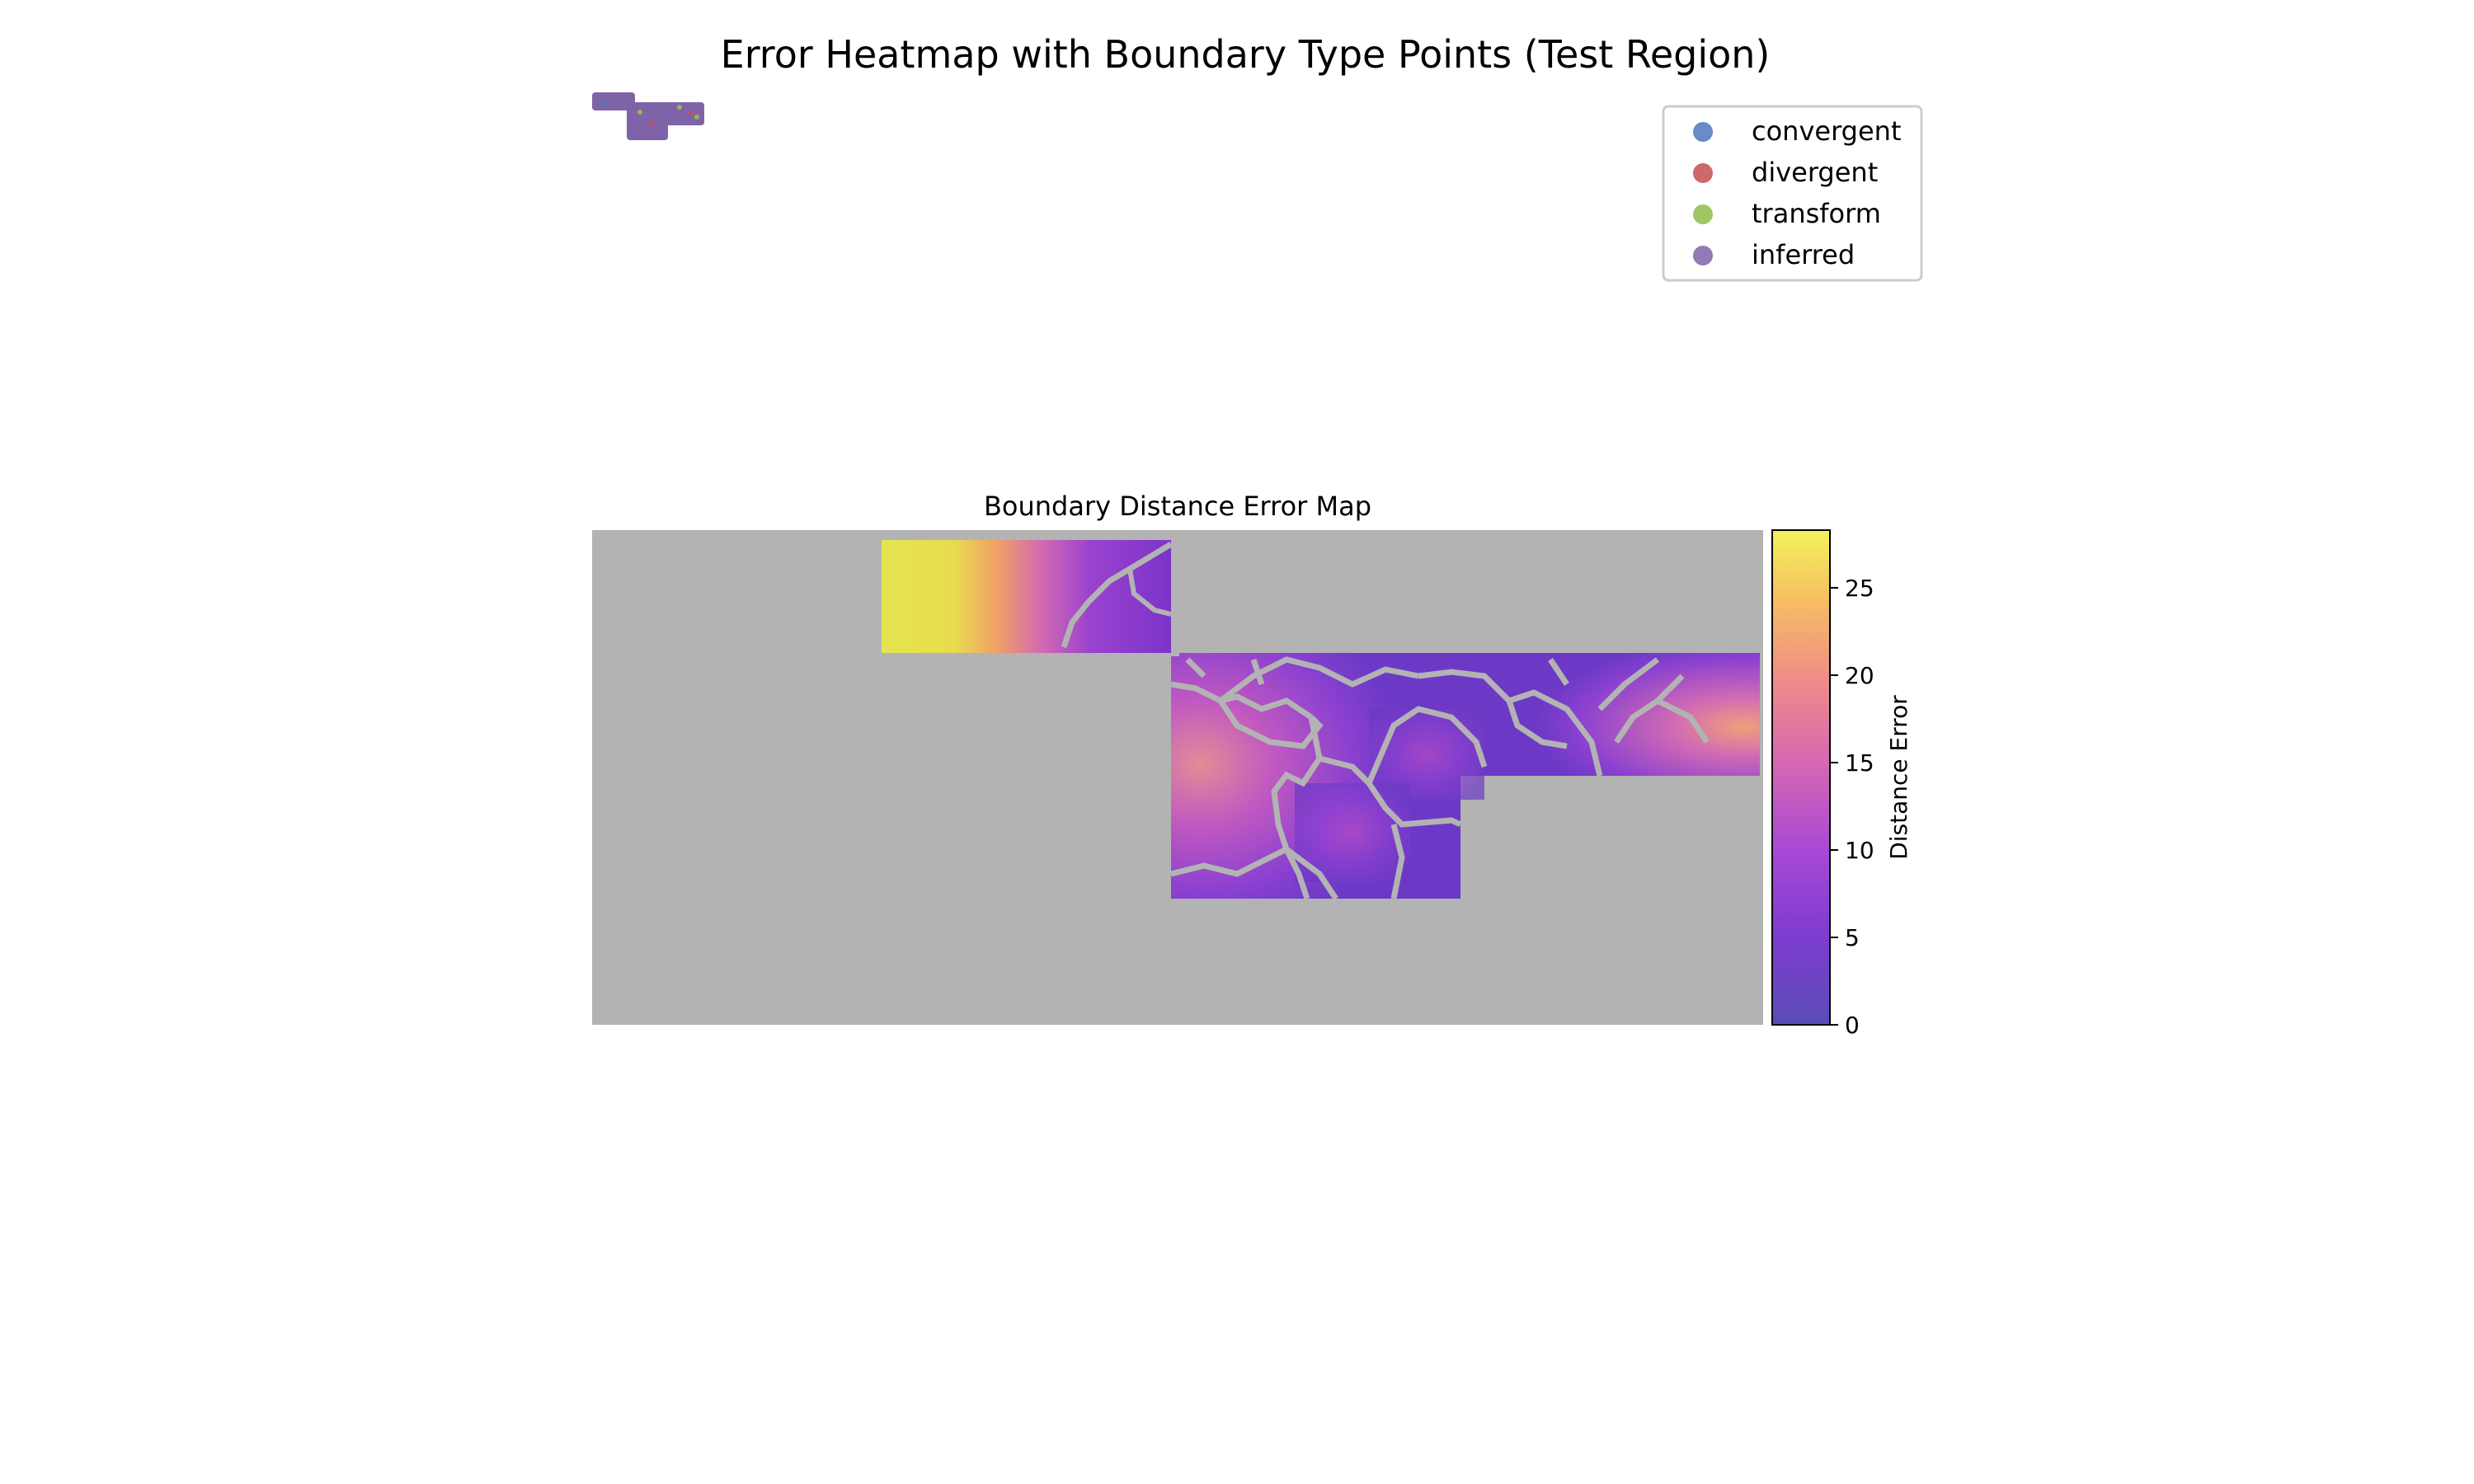 The height and width of the screenshot is (1484, 2474). I want to click on boundary-network, so click(1440, 778).